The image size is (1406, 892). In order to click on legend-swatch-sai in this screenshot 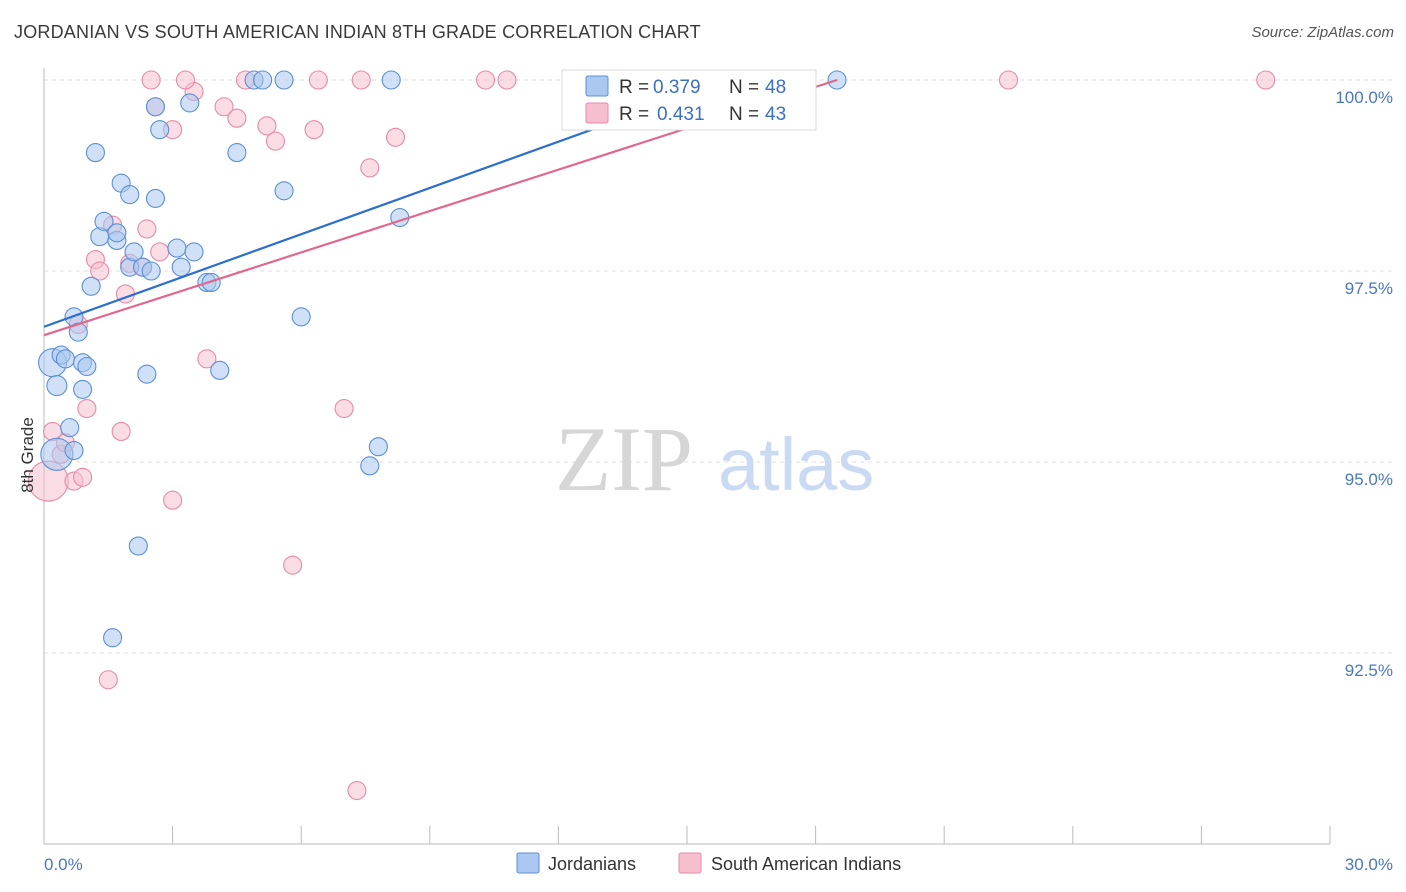, I will do `click(597, 113)`.